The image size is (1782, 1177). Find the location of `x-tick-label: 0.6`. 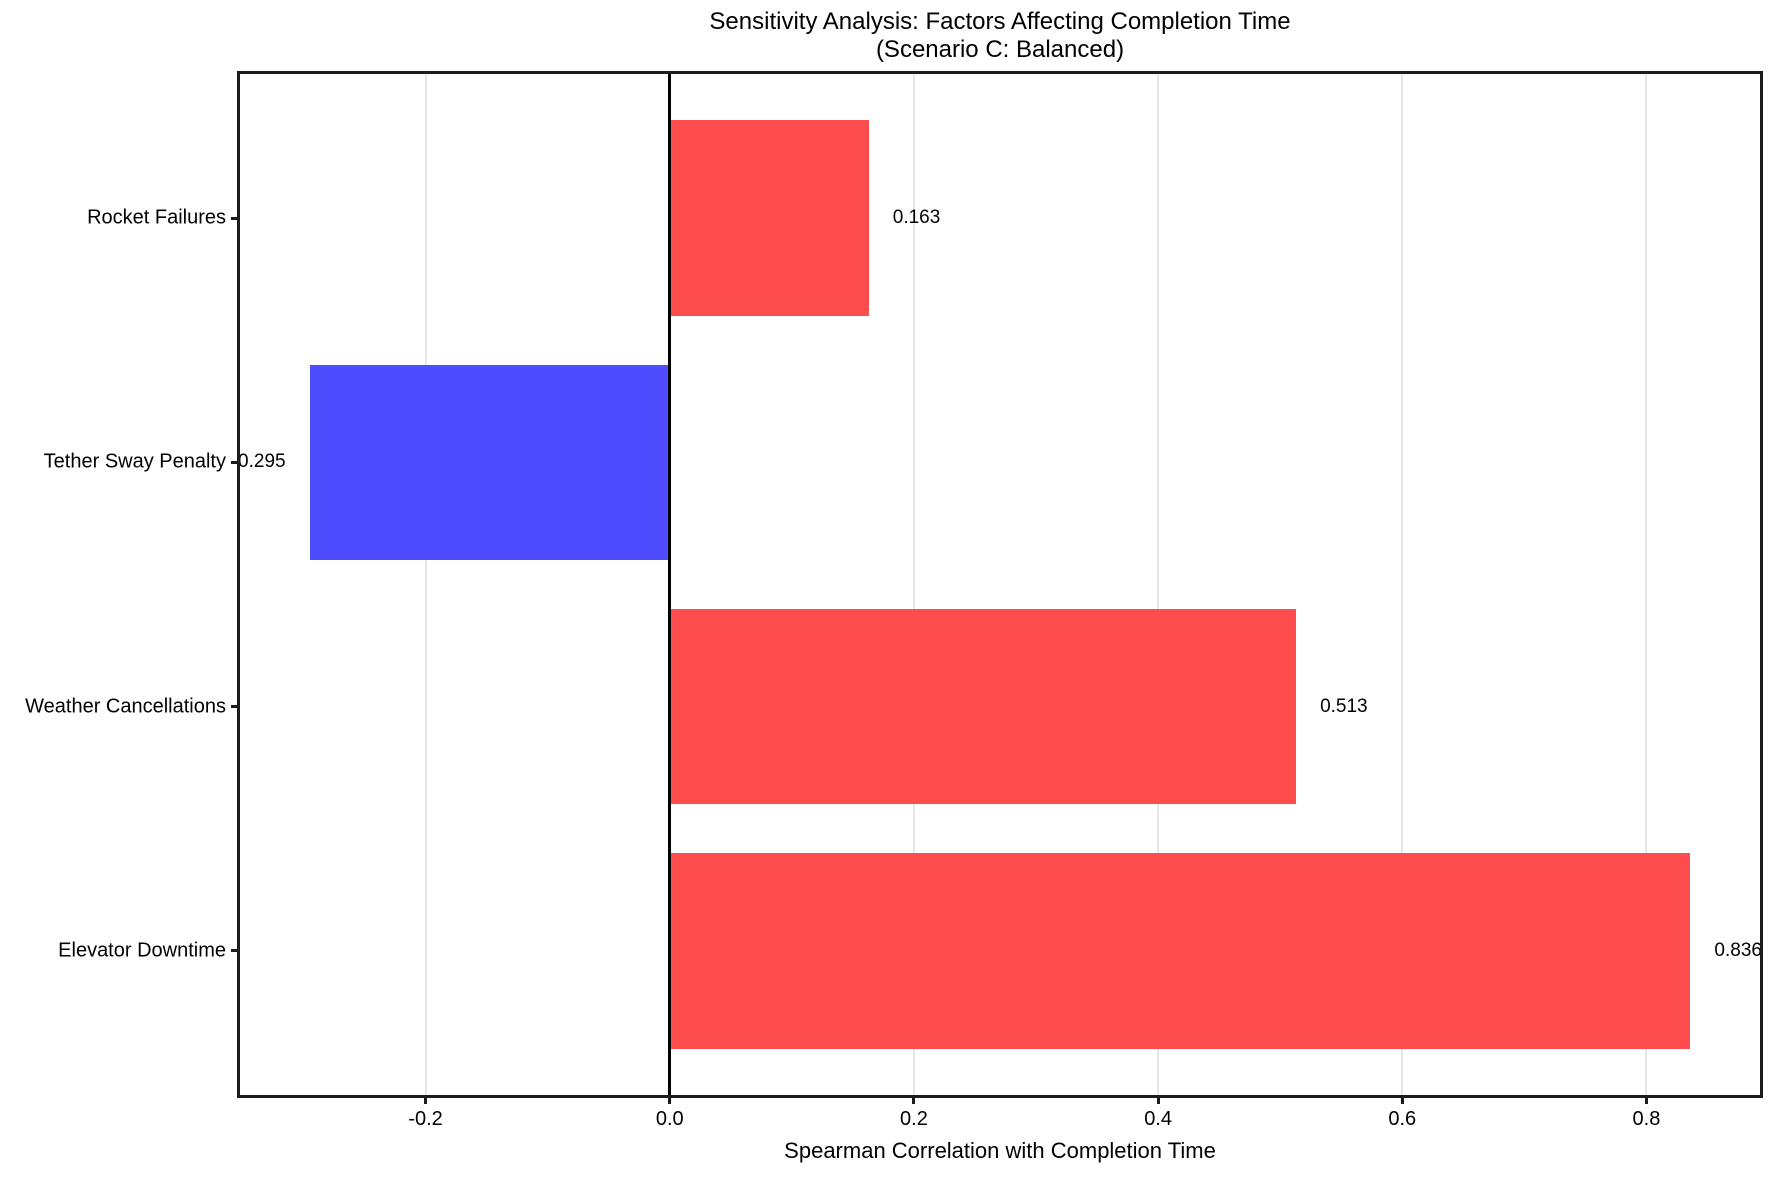

x-tick-label: 0.6 is located at coordinates (1402, 1119).